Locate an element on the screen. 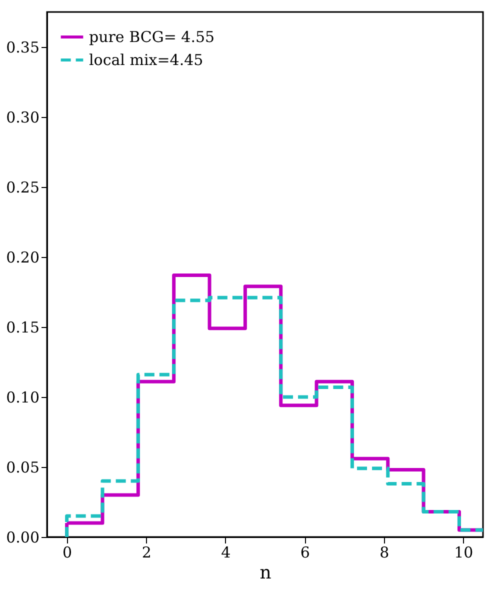  legend-label: local mix=4.45 is located at coordinates (146, 60).